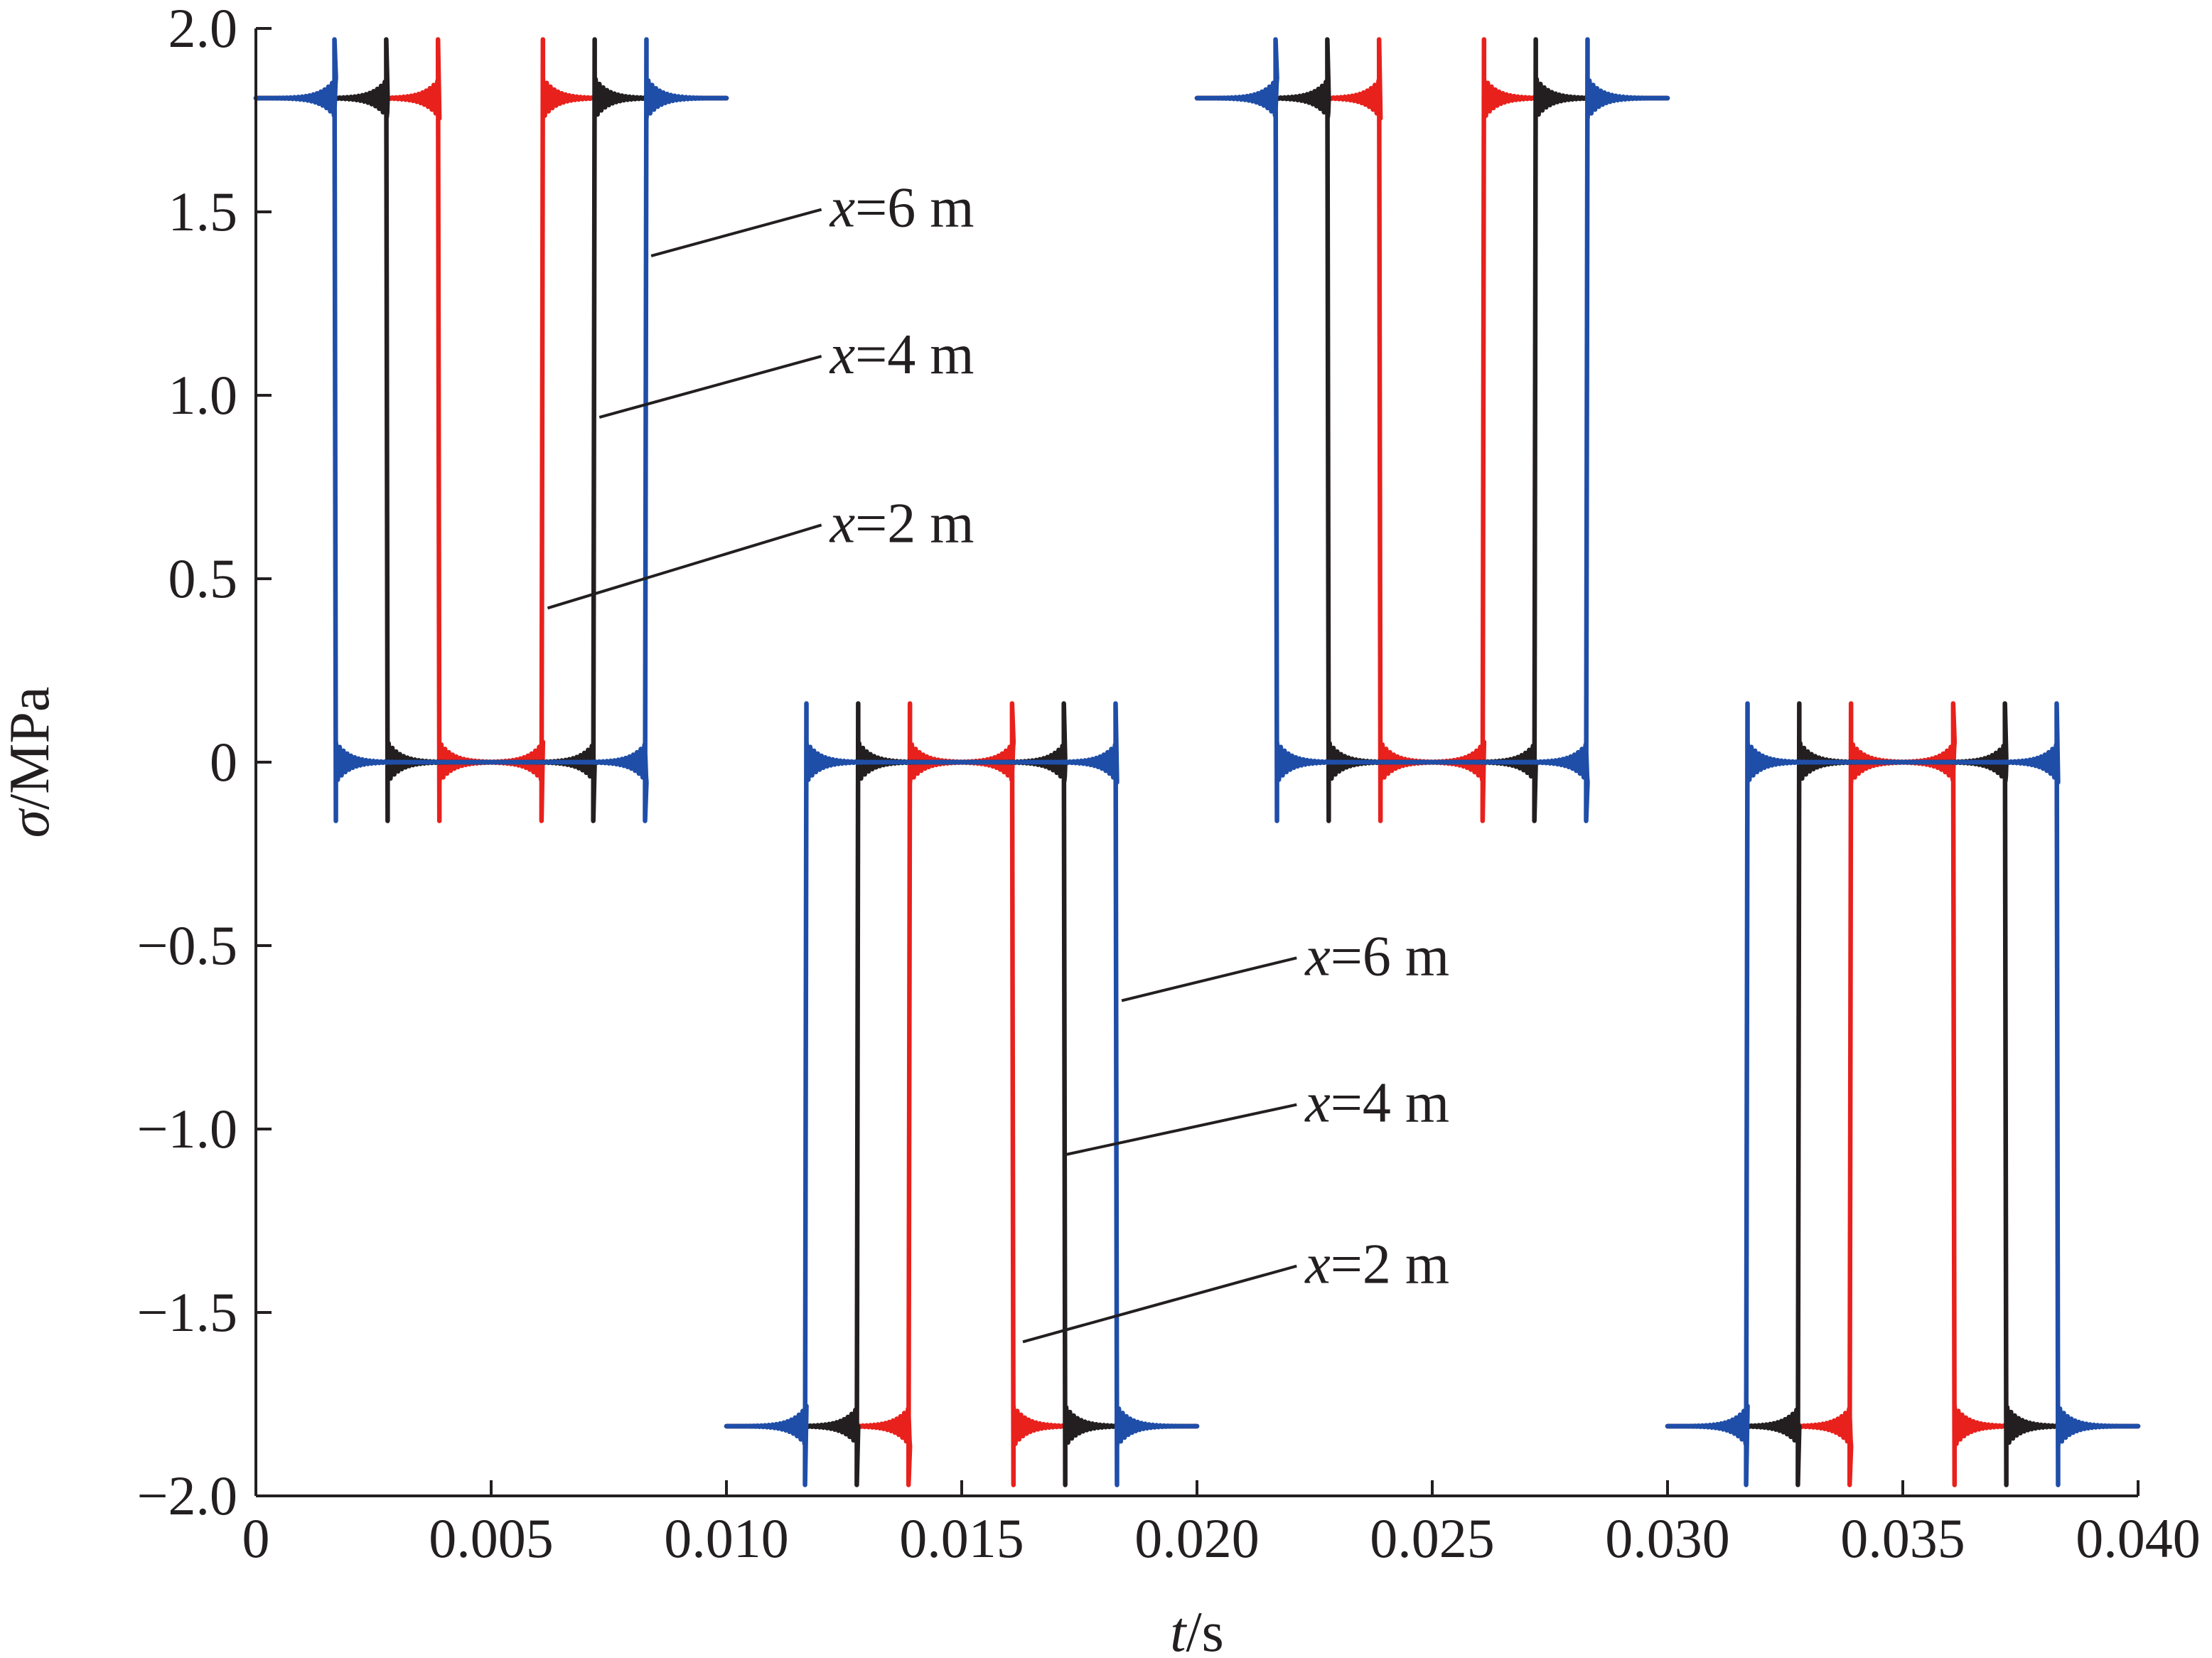 Image resolution: width=2212 pixels, height=1658 pixels. Describe the element at coordinates (187, 1495) in the screenshot. I see `y-tick-label: −2.0` at that location.